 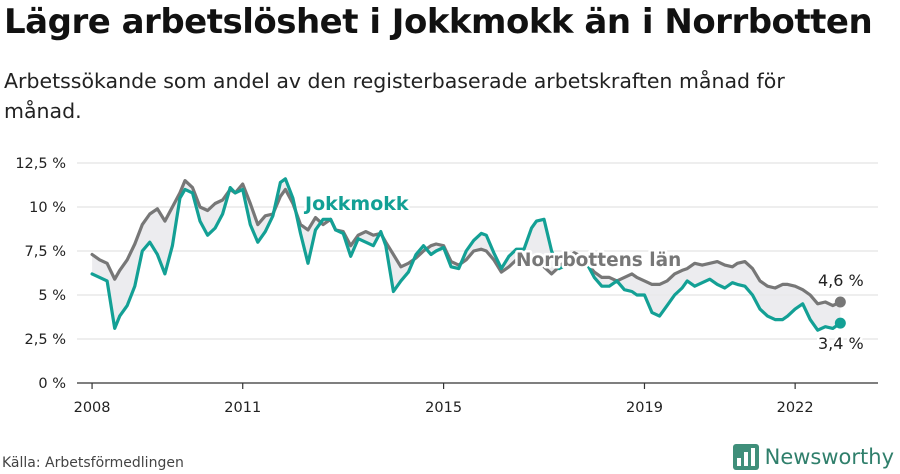 I want to click on end-label-jokkmokk: 3,4 %, so click(x=841, y=343).